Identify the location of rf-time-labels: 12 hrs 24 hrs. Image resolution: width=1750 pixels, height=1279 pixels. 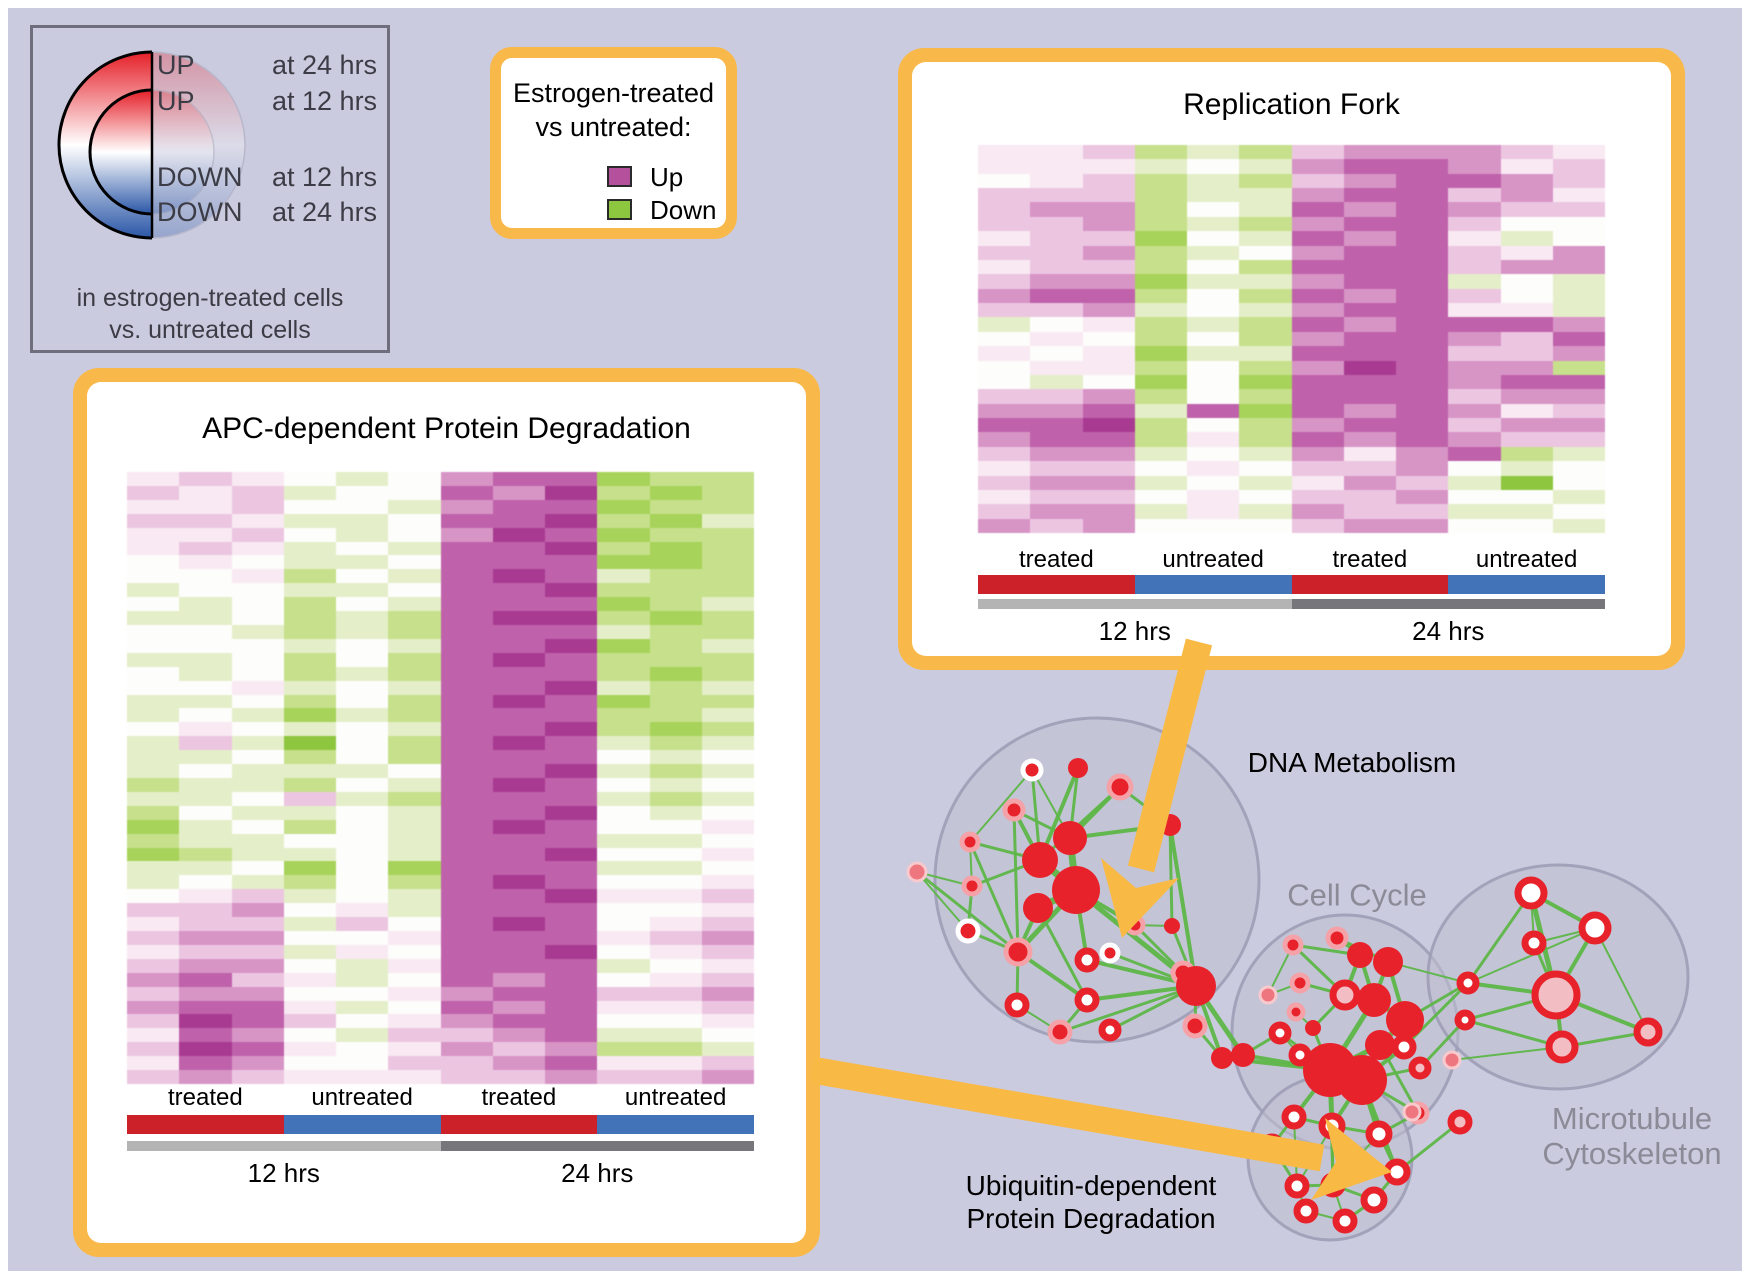
(1291, 631).